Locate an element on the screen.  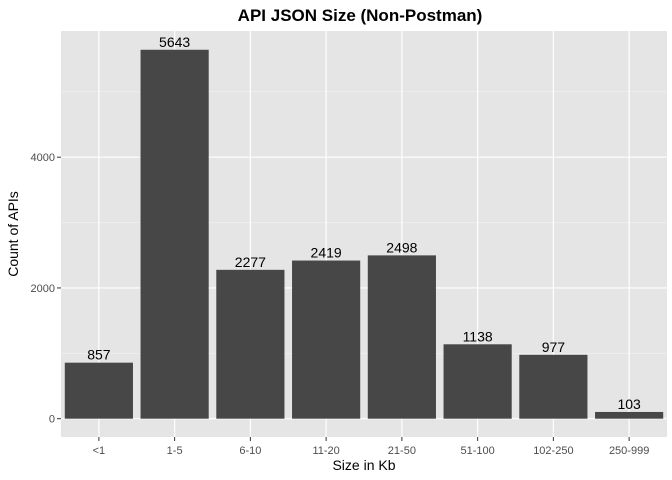
x-axis: <1 1-5 6-10 11-20 21-50 51-100 102-250 250-999 is located at coordinates (371, 447).